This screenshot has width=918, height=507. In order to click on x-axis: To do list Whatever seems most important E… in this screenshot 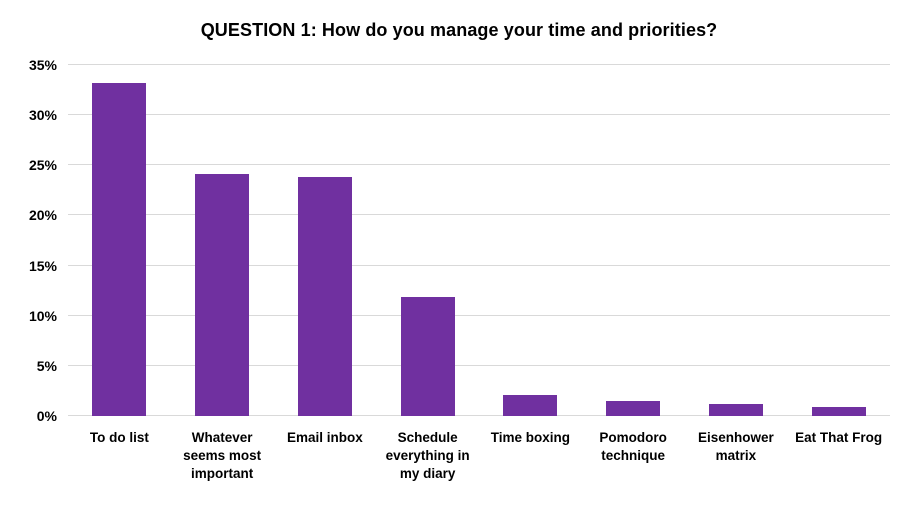, I will do `click(479, 464)`.